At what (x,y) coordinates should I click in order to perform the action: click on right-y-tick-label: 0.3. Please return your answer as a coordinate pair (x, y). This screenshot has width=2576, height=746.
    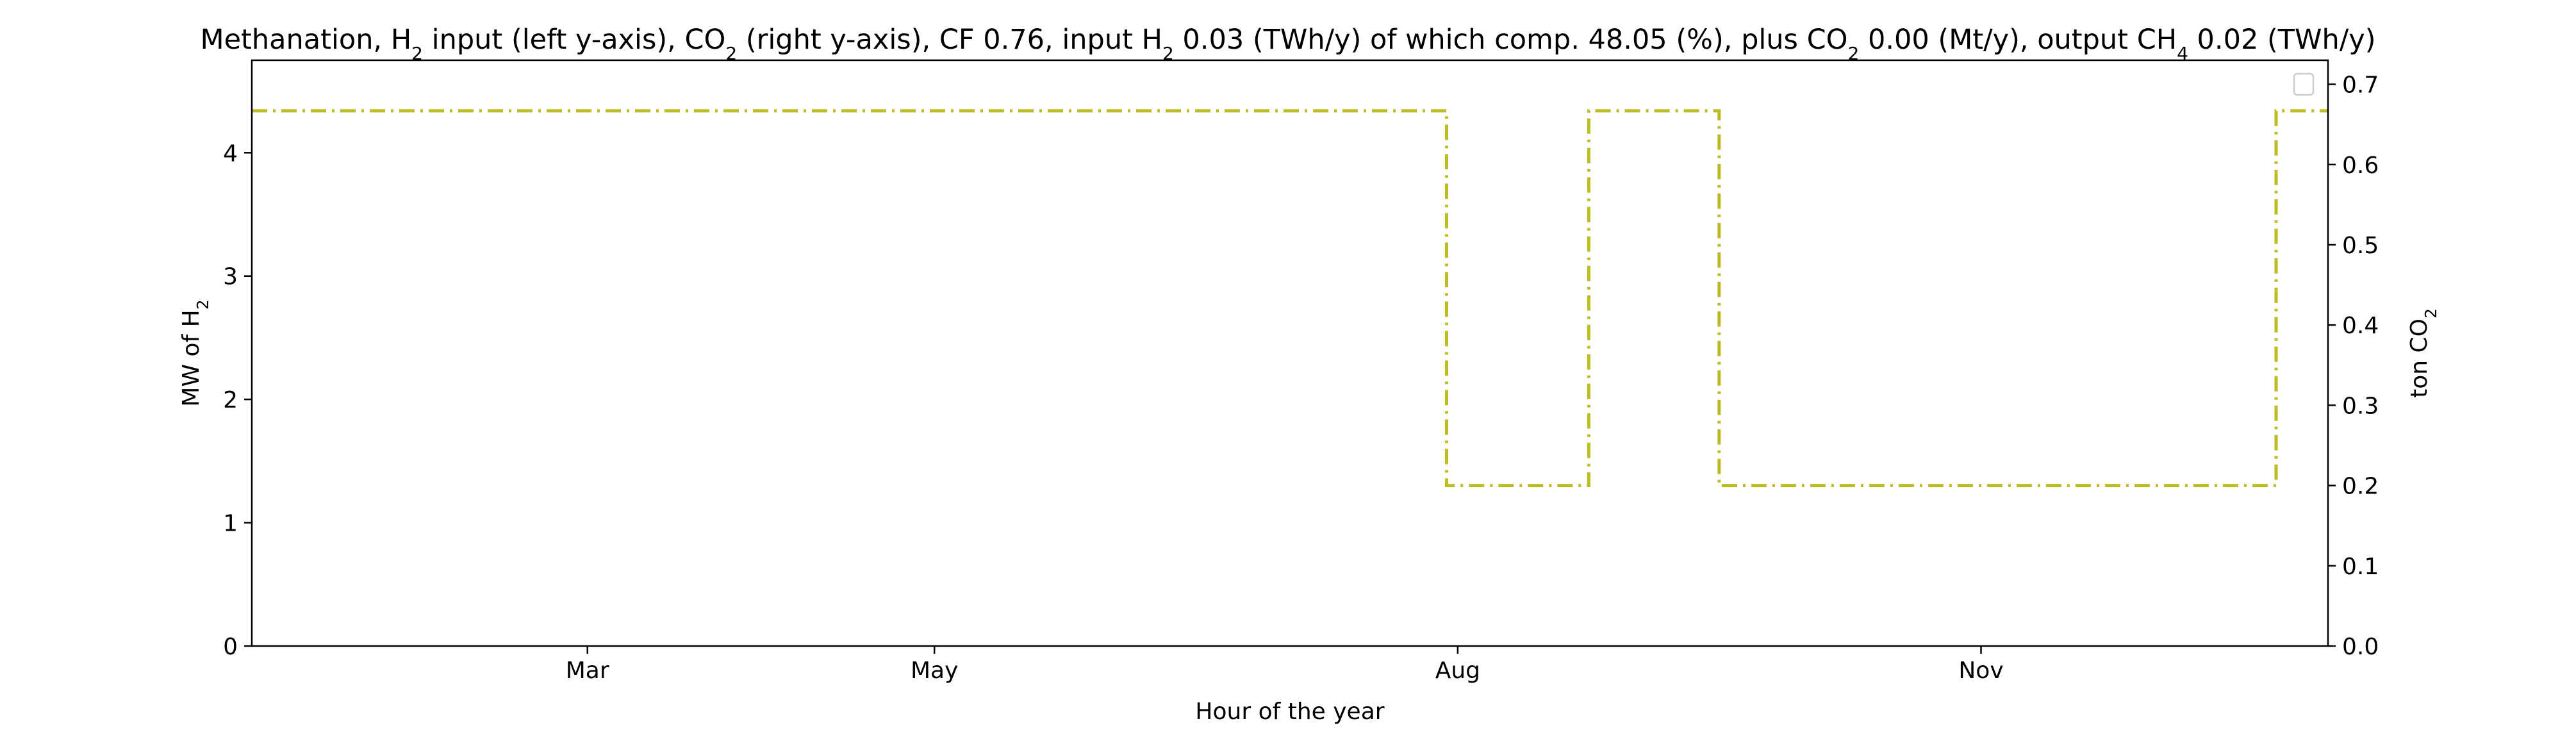
    Looking at the image, I should click on (2360, 406).